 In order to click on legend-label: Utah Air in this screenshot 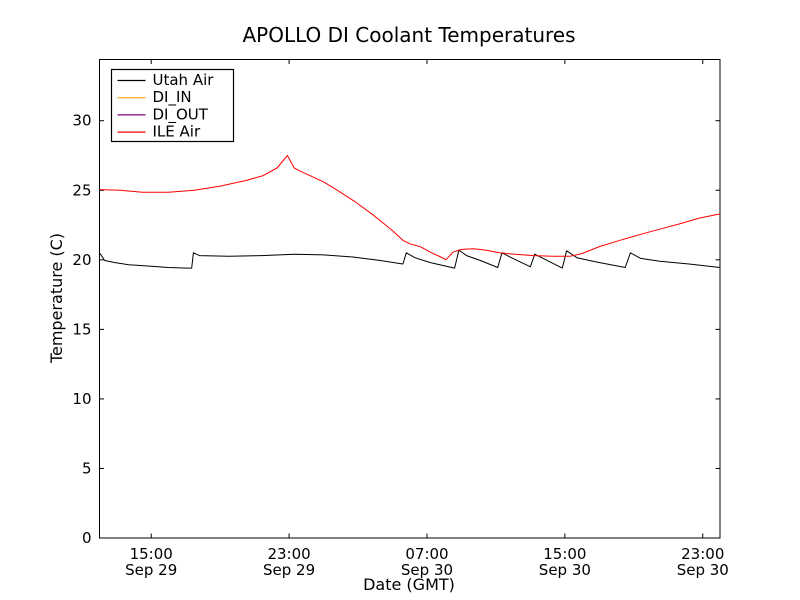, I will do `click(184, 80)`.